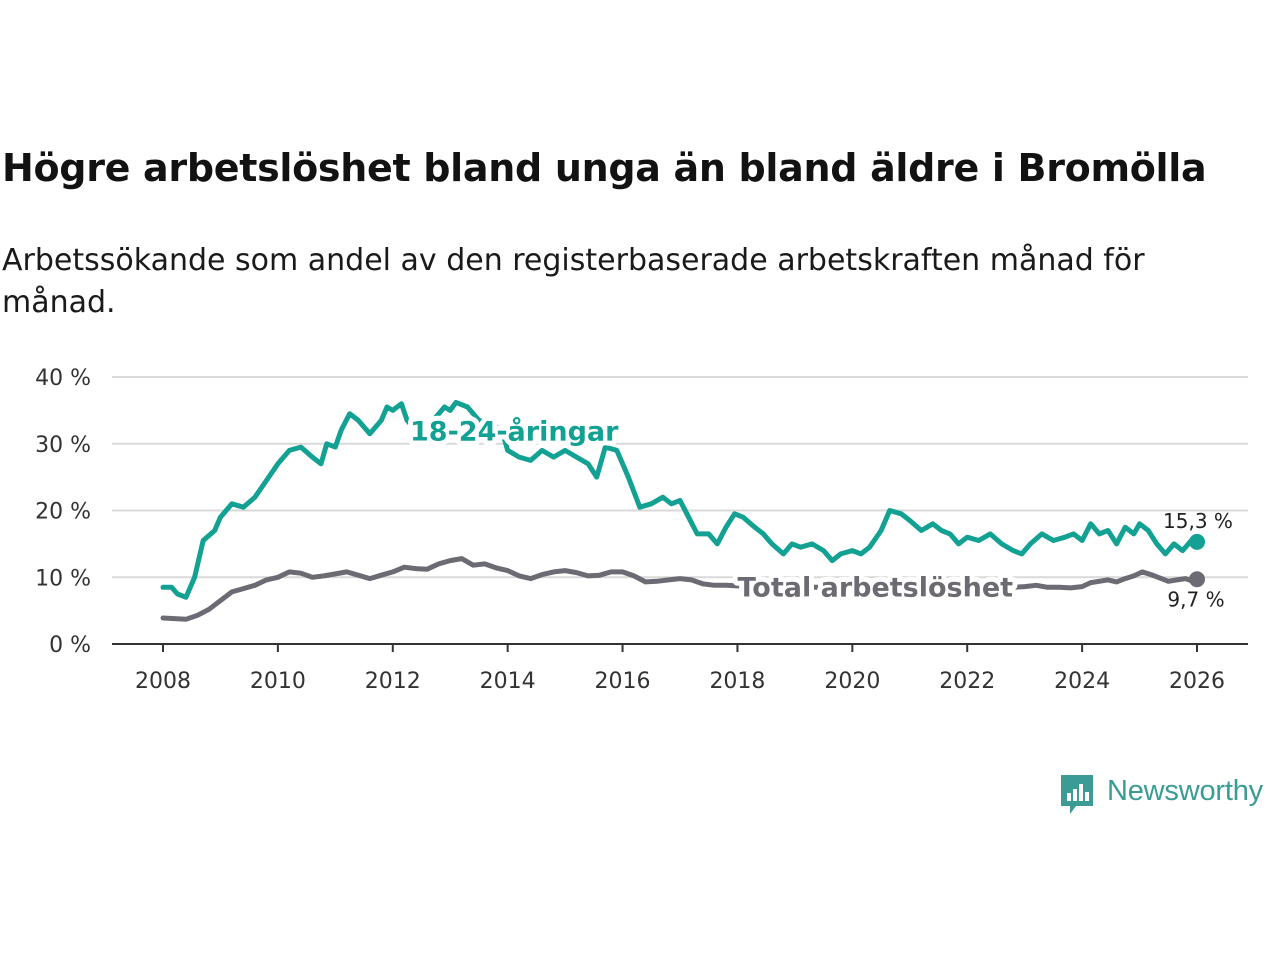 This screenshot has height=960, width=1280. Describe the element at coordinates (393, 681) in the screenshot. I see `x-tick-label: 2012` at that location.